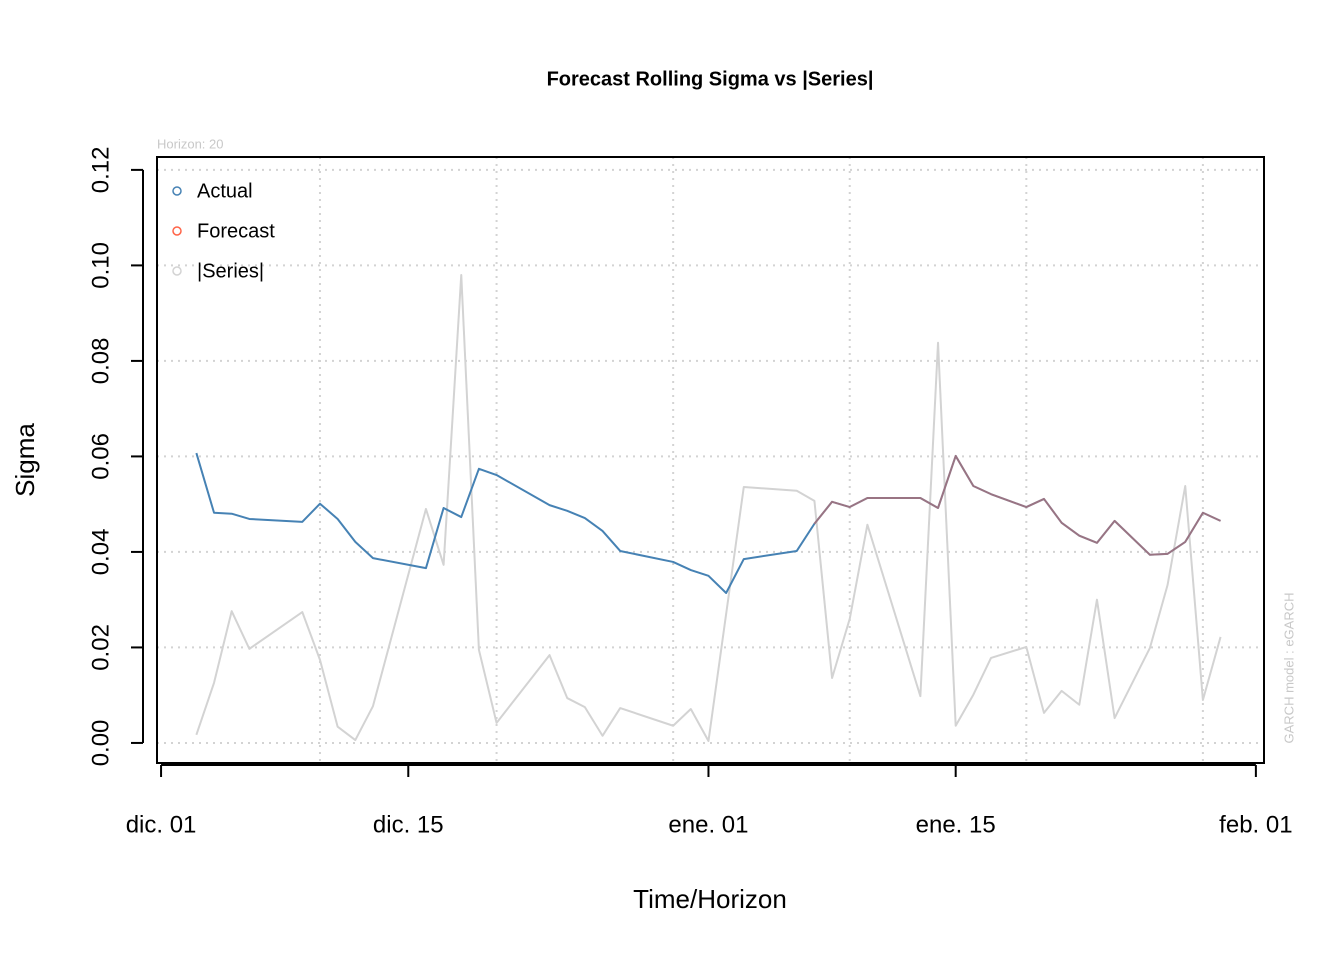 The width and height of the screenshot is (1344, 960). What do you see at coordinates (100, 265) in the screenshot?
I see `y-tick-label: 0.10` at bounding box center [100, 265].